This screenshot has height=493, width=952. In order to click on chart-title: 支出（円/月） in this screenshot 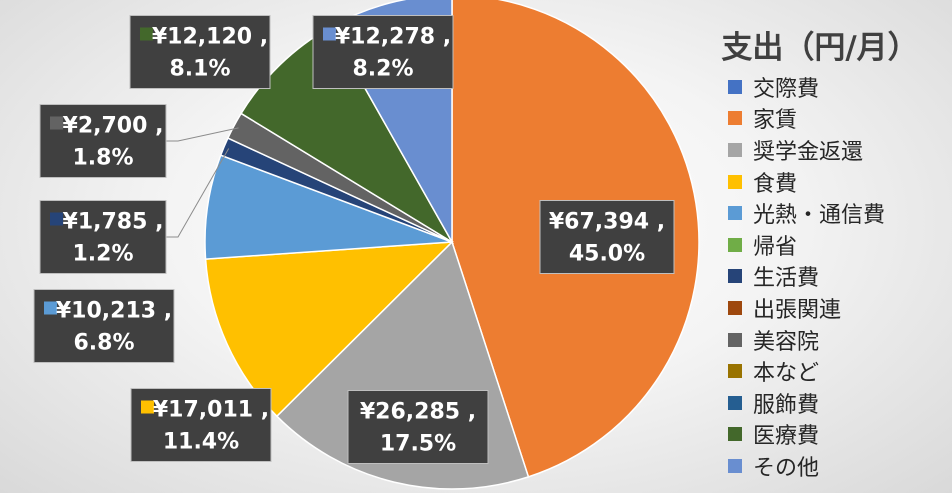, I will do `click(820, 48)`.